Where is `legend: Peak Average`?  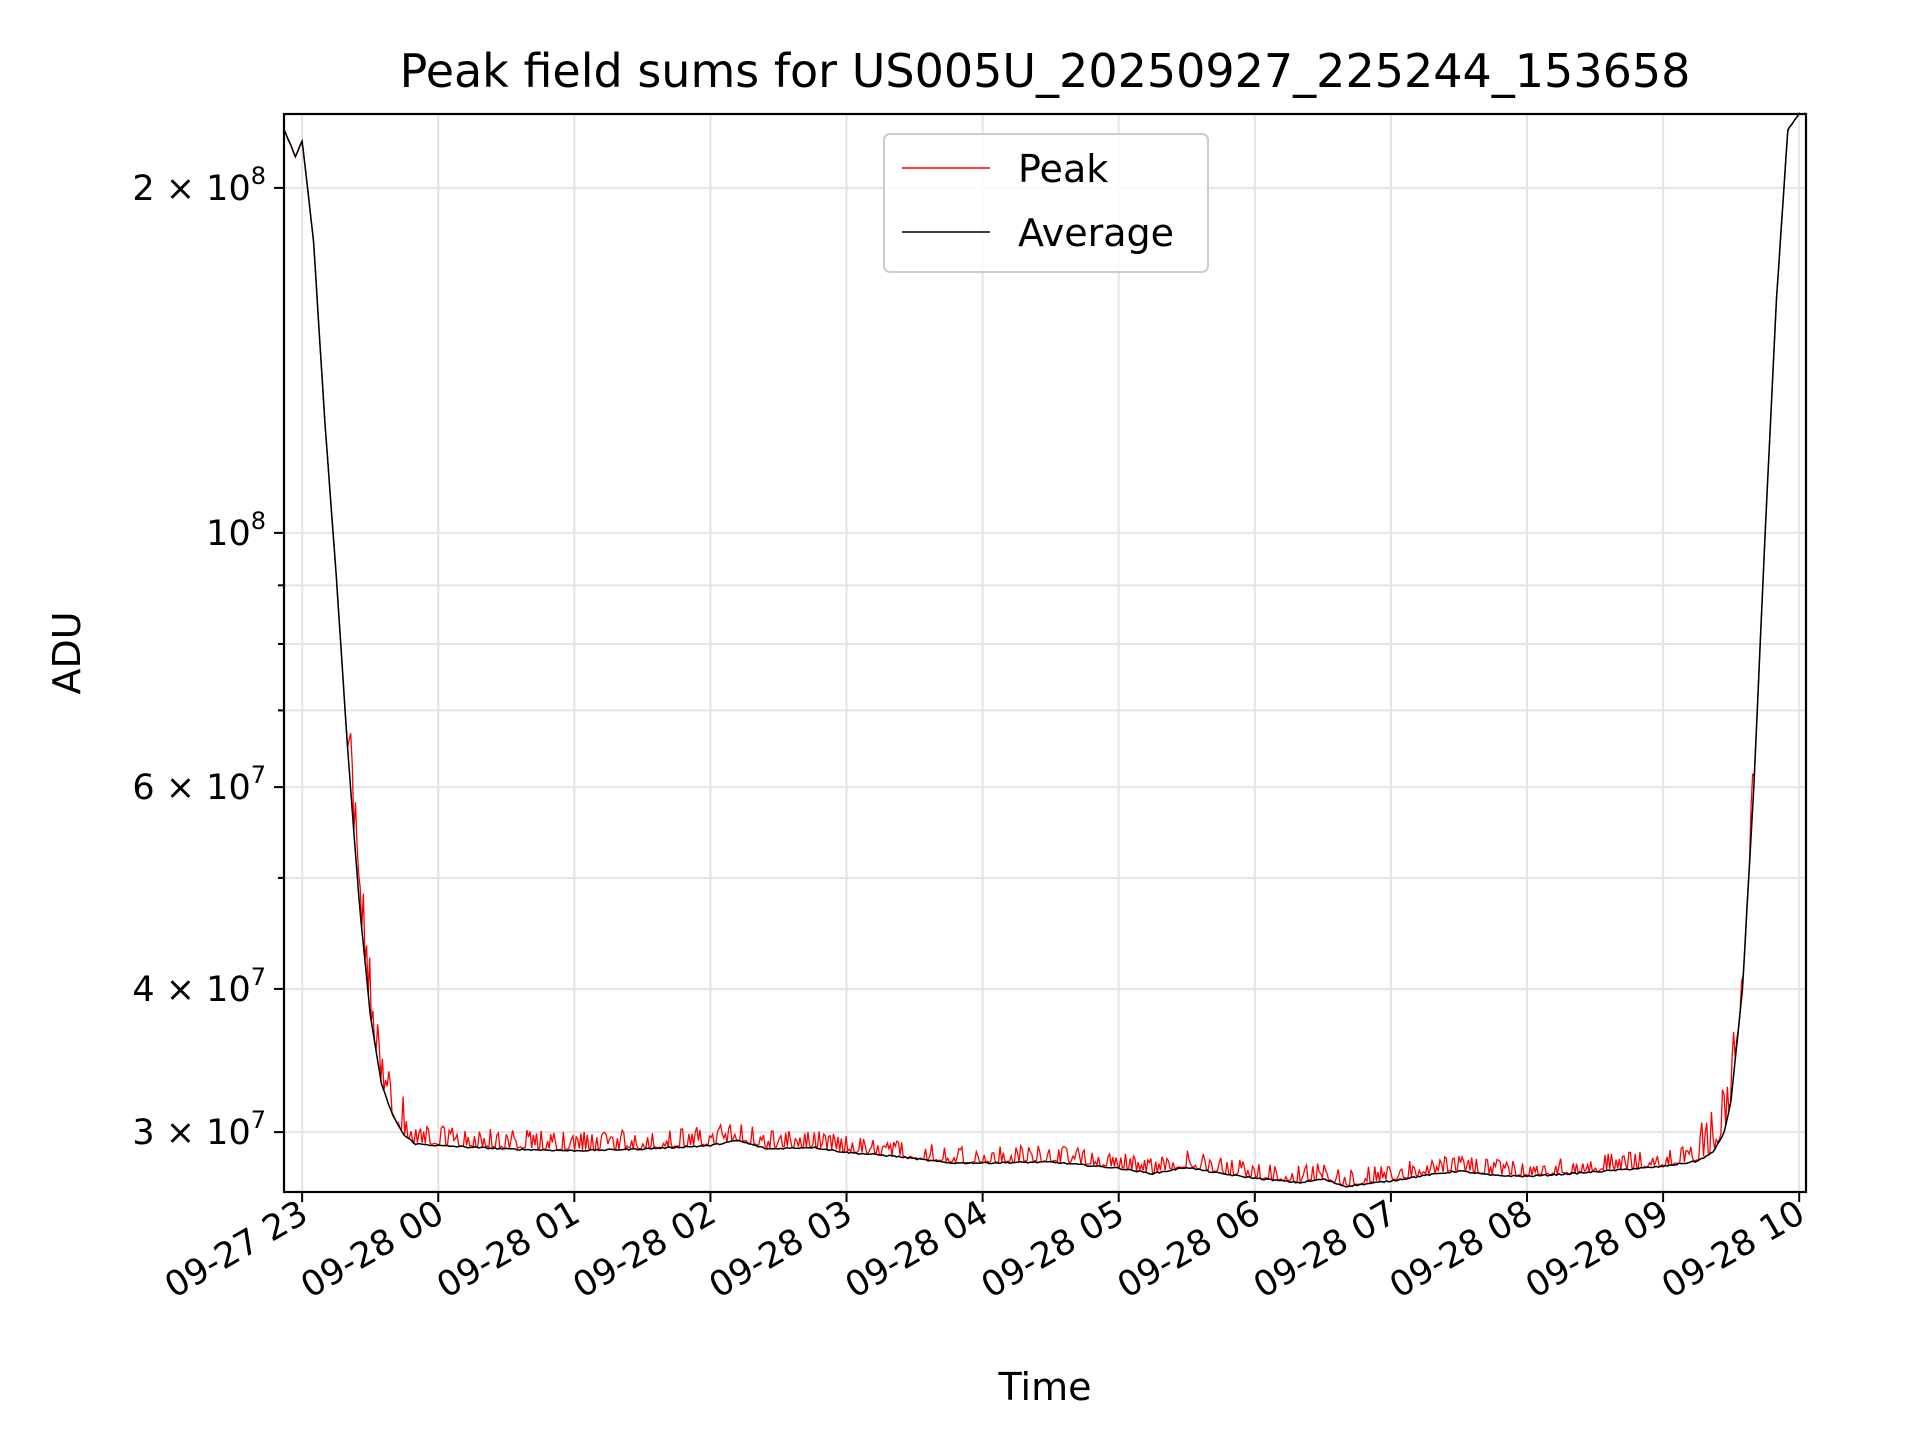 legend: Peak Average is located at coordinates (1046, 203).